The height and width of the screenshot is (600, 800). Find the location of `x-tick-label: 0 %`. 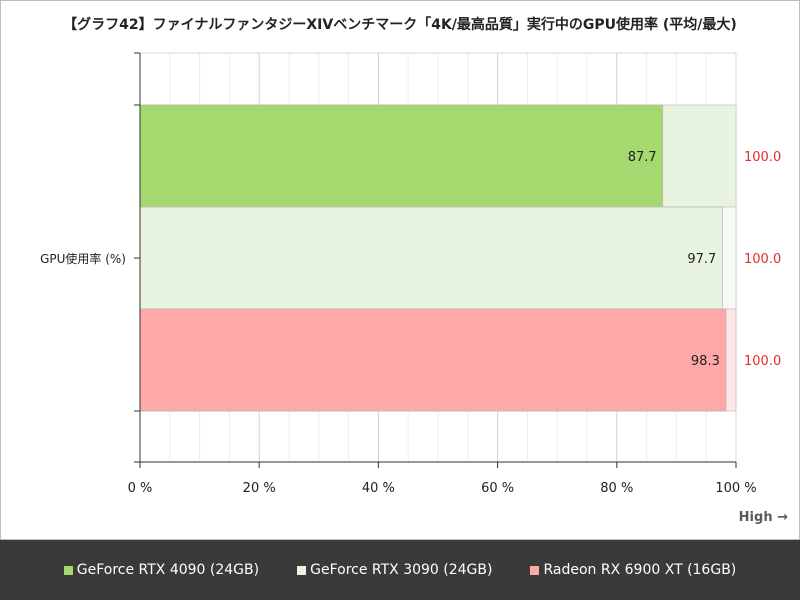

x-tick-label: 0 % is located at coordinates (140, 488).